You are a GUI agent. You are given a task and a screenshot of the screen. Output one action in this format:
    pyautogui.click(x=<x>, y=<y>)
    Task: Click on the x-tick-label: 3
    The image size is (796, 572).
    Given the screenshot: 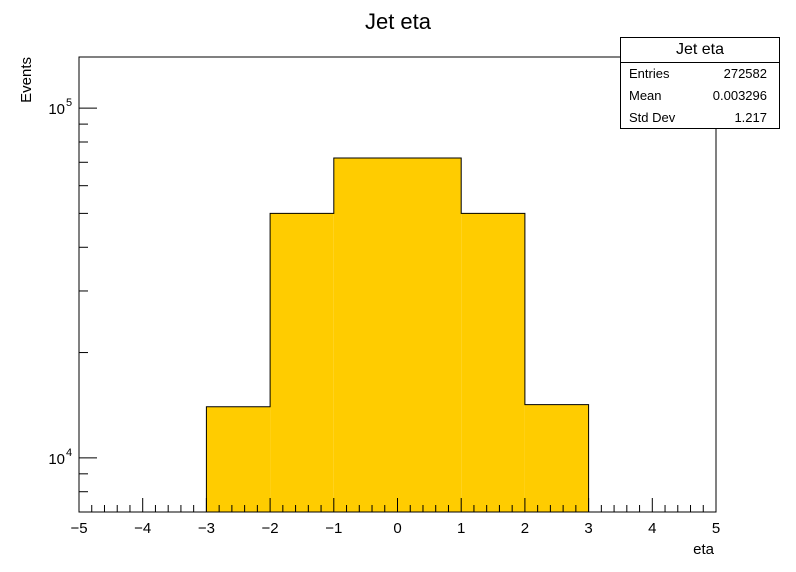 What is the action you would take?
    pyautogui.click(x=588, y=528)
    